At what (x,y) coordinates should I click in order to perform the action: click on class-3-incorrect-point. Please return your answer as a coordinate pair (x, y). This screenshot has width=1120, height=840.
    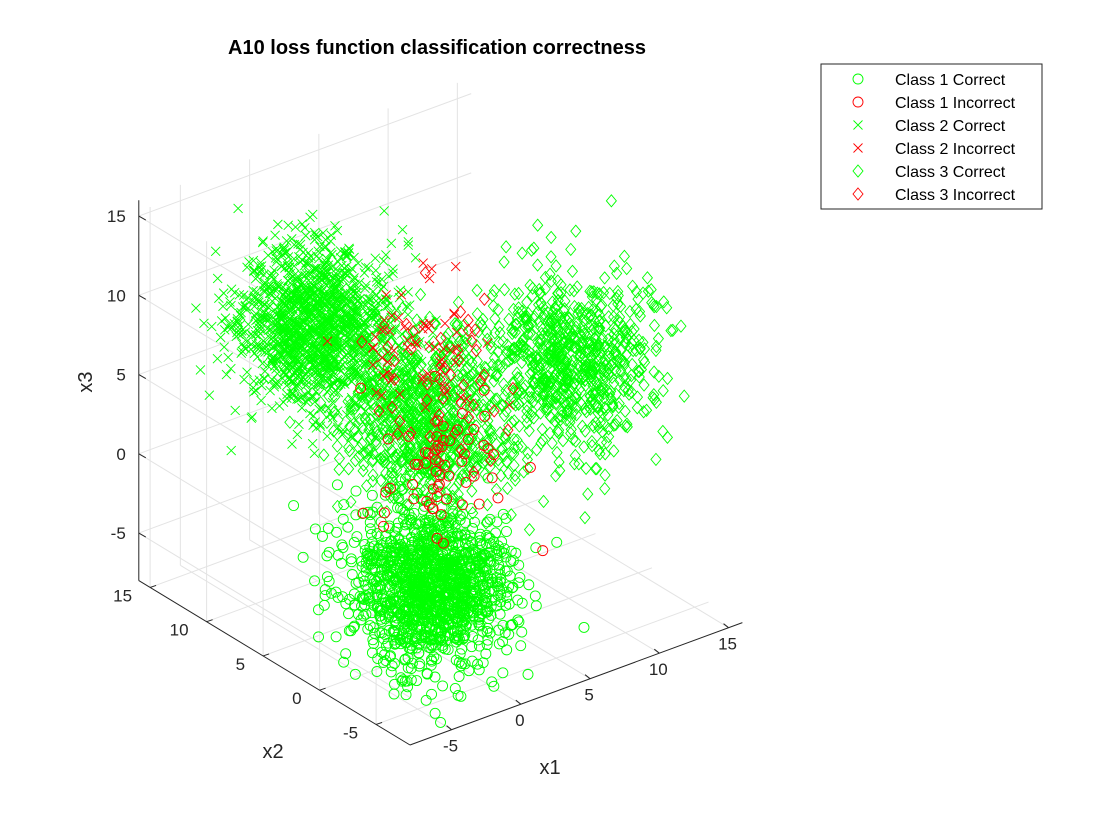
    Looking at the image, I should click on (388, 347).